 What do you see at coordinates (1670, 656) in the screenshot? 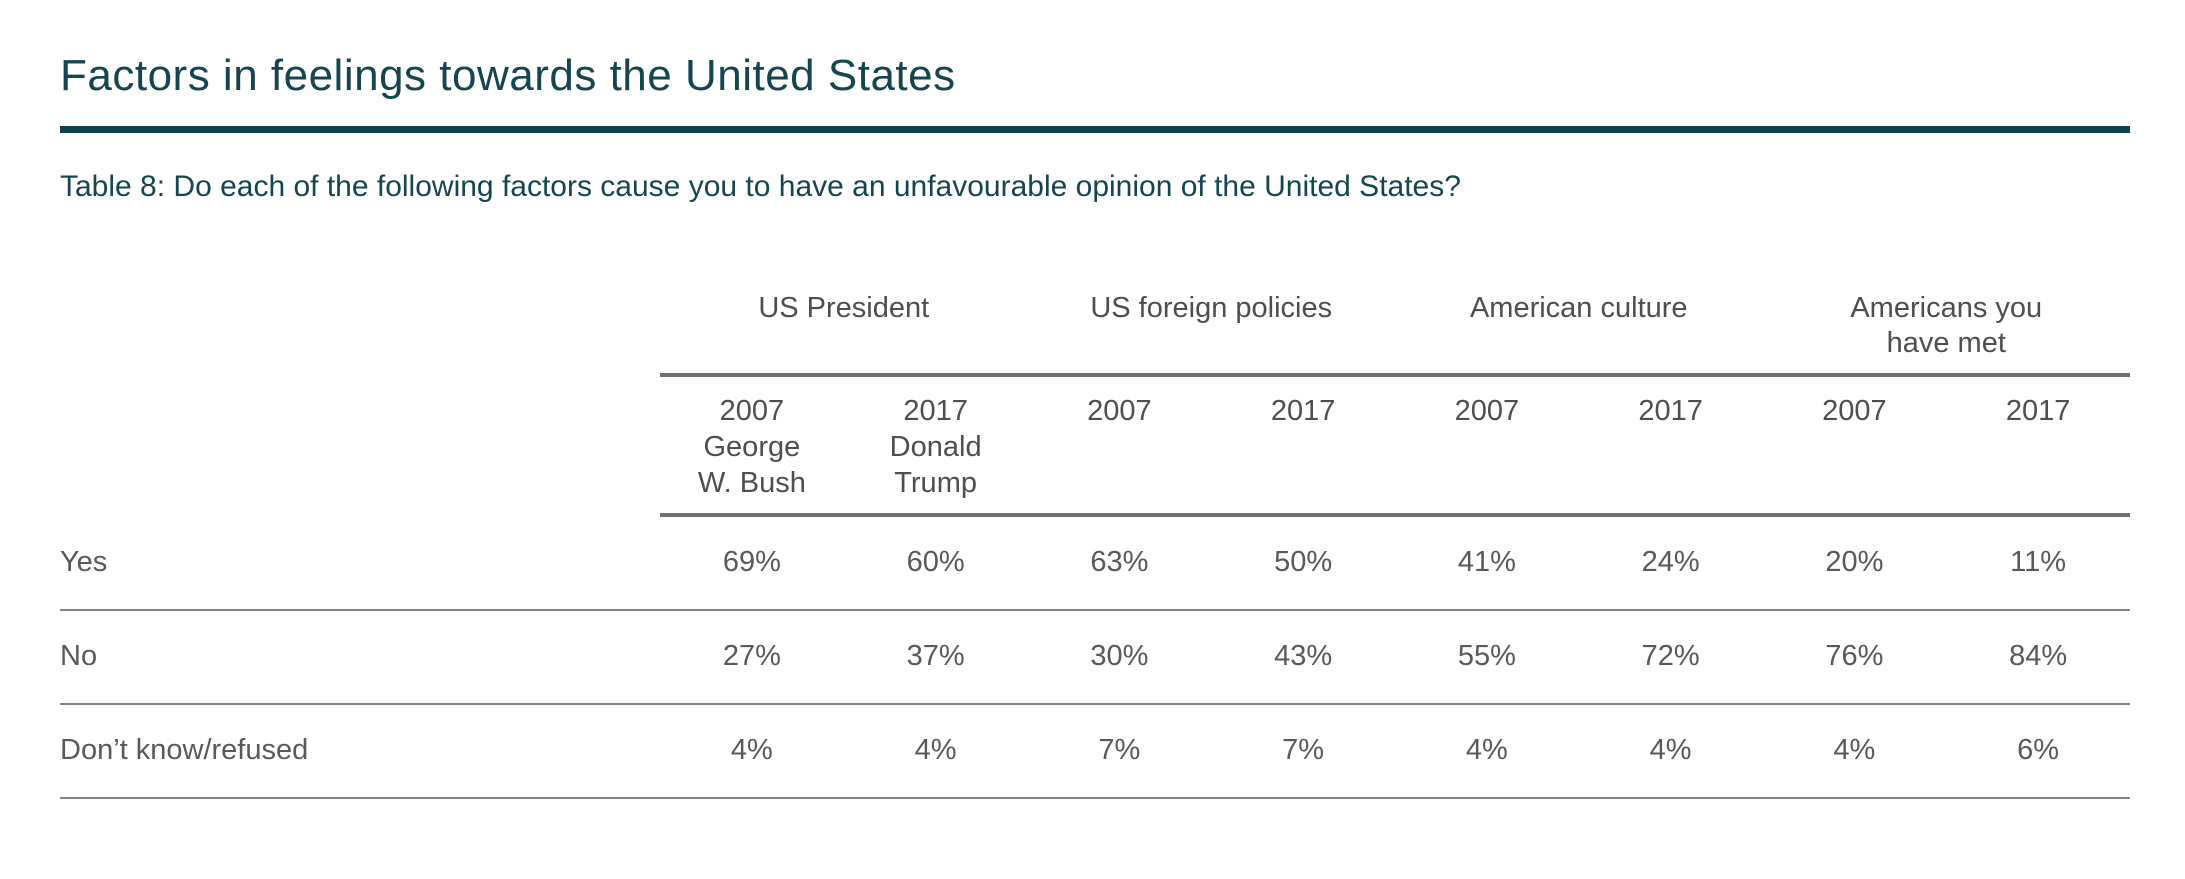
I see `data-cell: 72%` at bounding box center [1670, 656].